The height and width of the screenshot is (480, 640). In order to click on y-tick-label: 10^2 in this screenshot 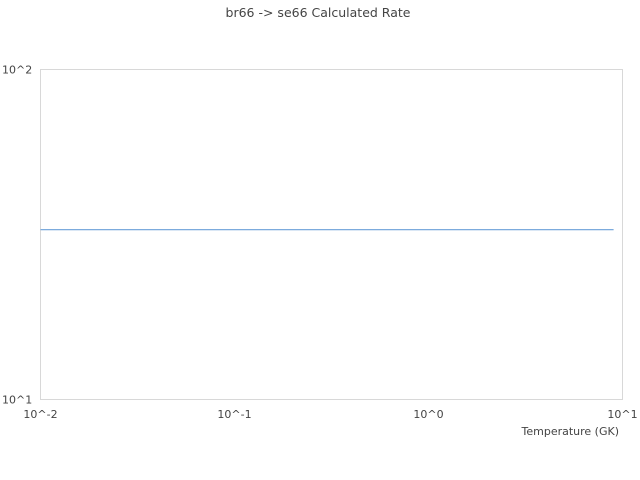, I will do `click(17, 70)`.